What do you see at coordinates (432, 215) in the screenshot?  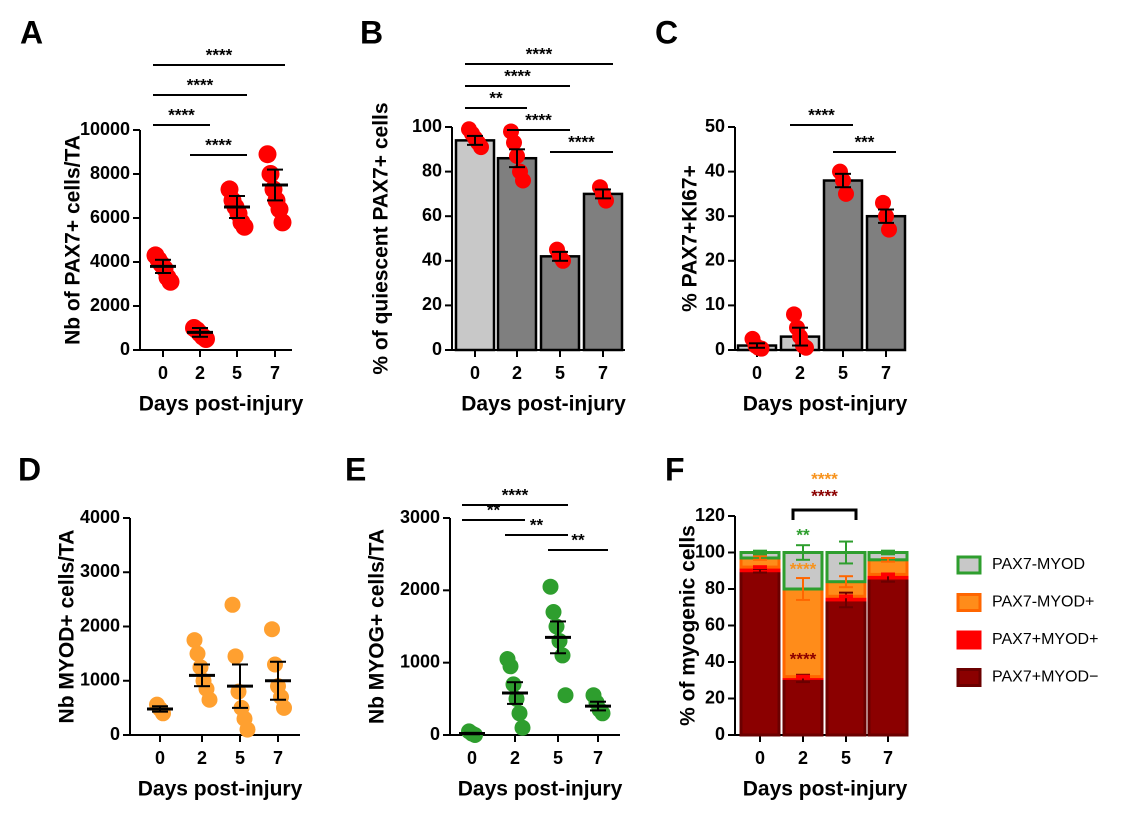 I see `y-tick-label: 60` at bounding box center [432, 215].